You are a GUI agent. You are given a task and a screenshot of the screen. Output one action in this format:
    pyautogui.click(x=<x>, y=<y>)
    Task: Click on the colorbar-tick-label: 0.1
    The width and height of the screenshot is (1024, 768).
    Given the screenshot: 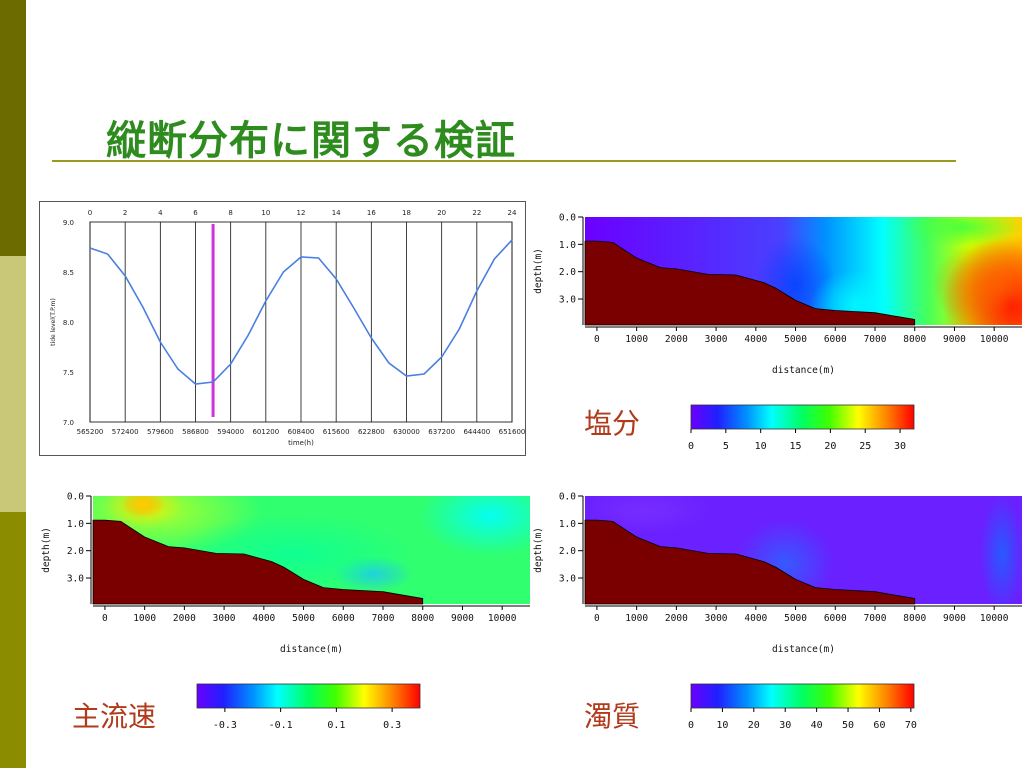 What is the action you would take?
    pyautogui.click(x=336, y=725)
    